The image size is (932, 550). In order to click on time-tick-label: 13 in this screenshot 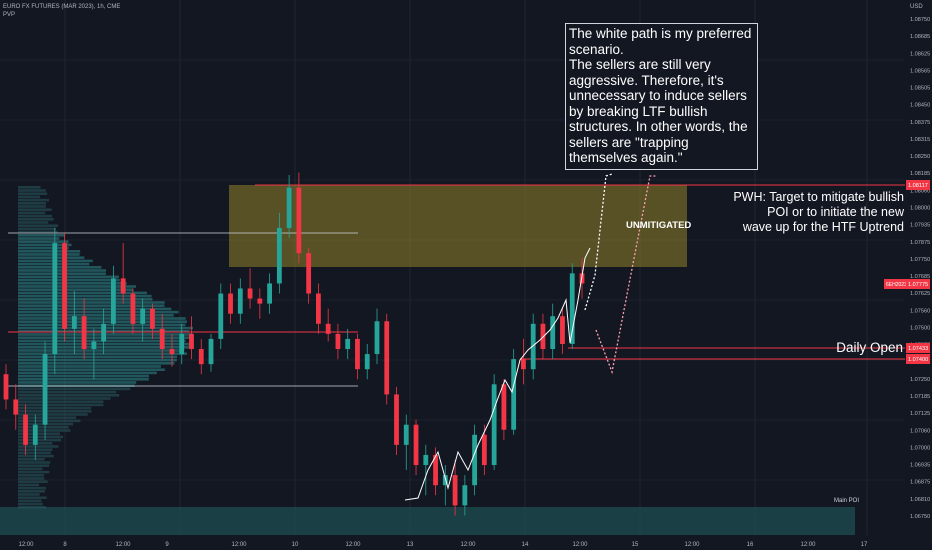, I will do `click(410, 545)`.